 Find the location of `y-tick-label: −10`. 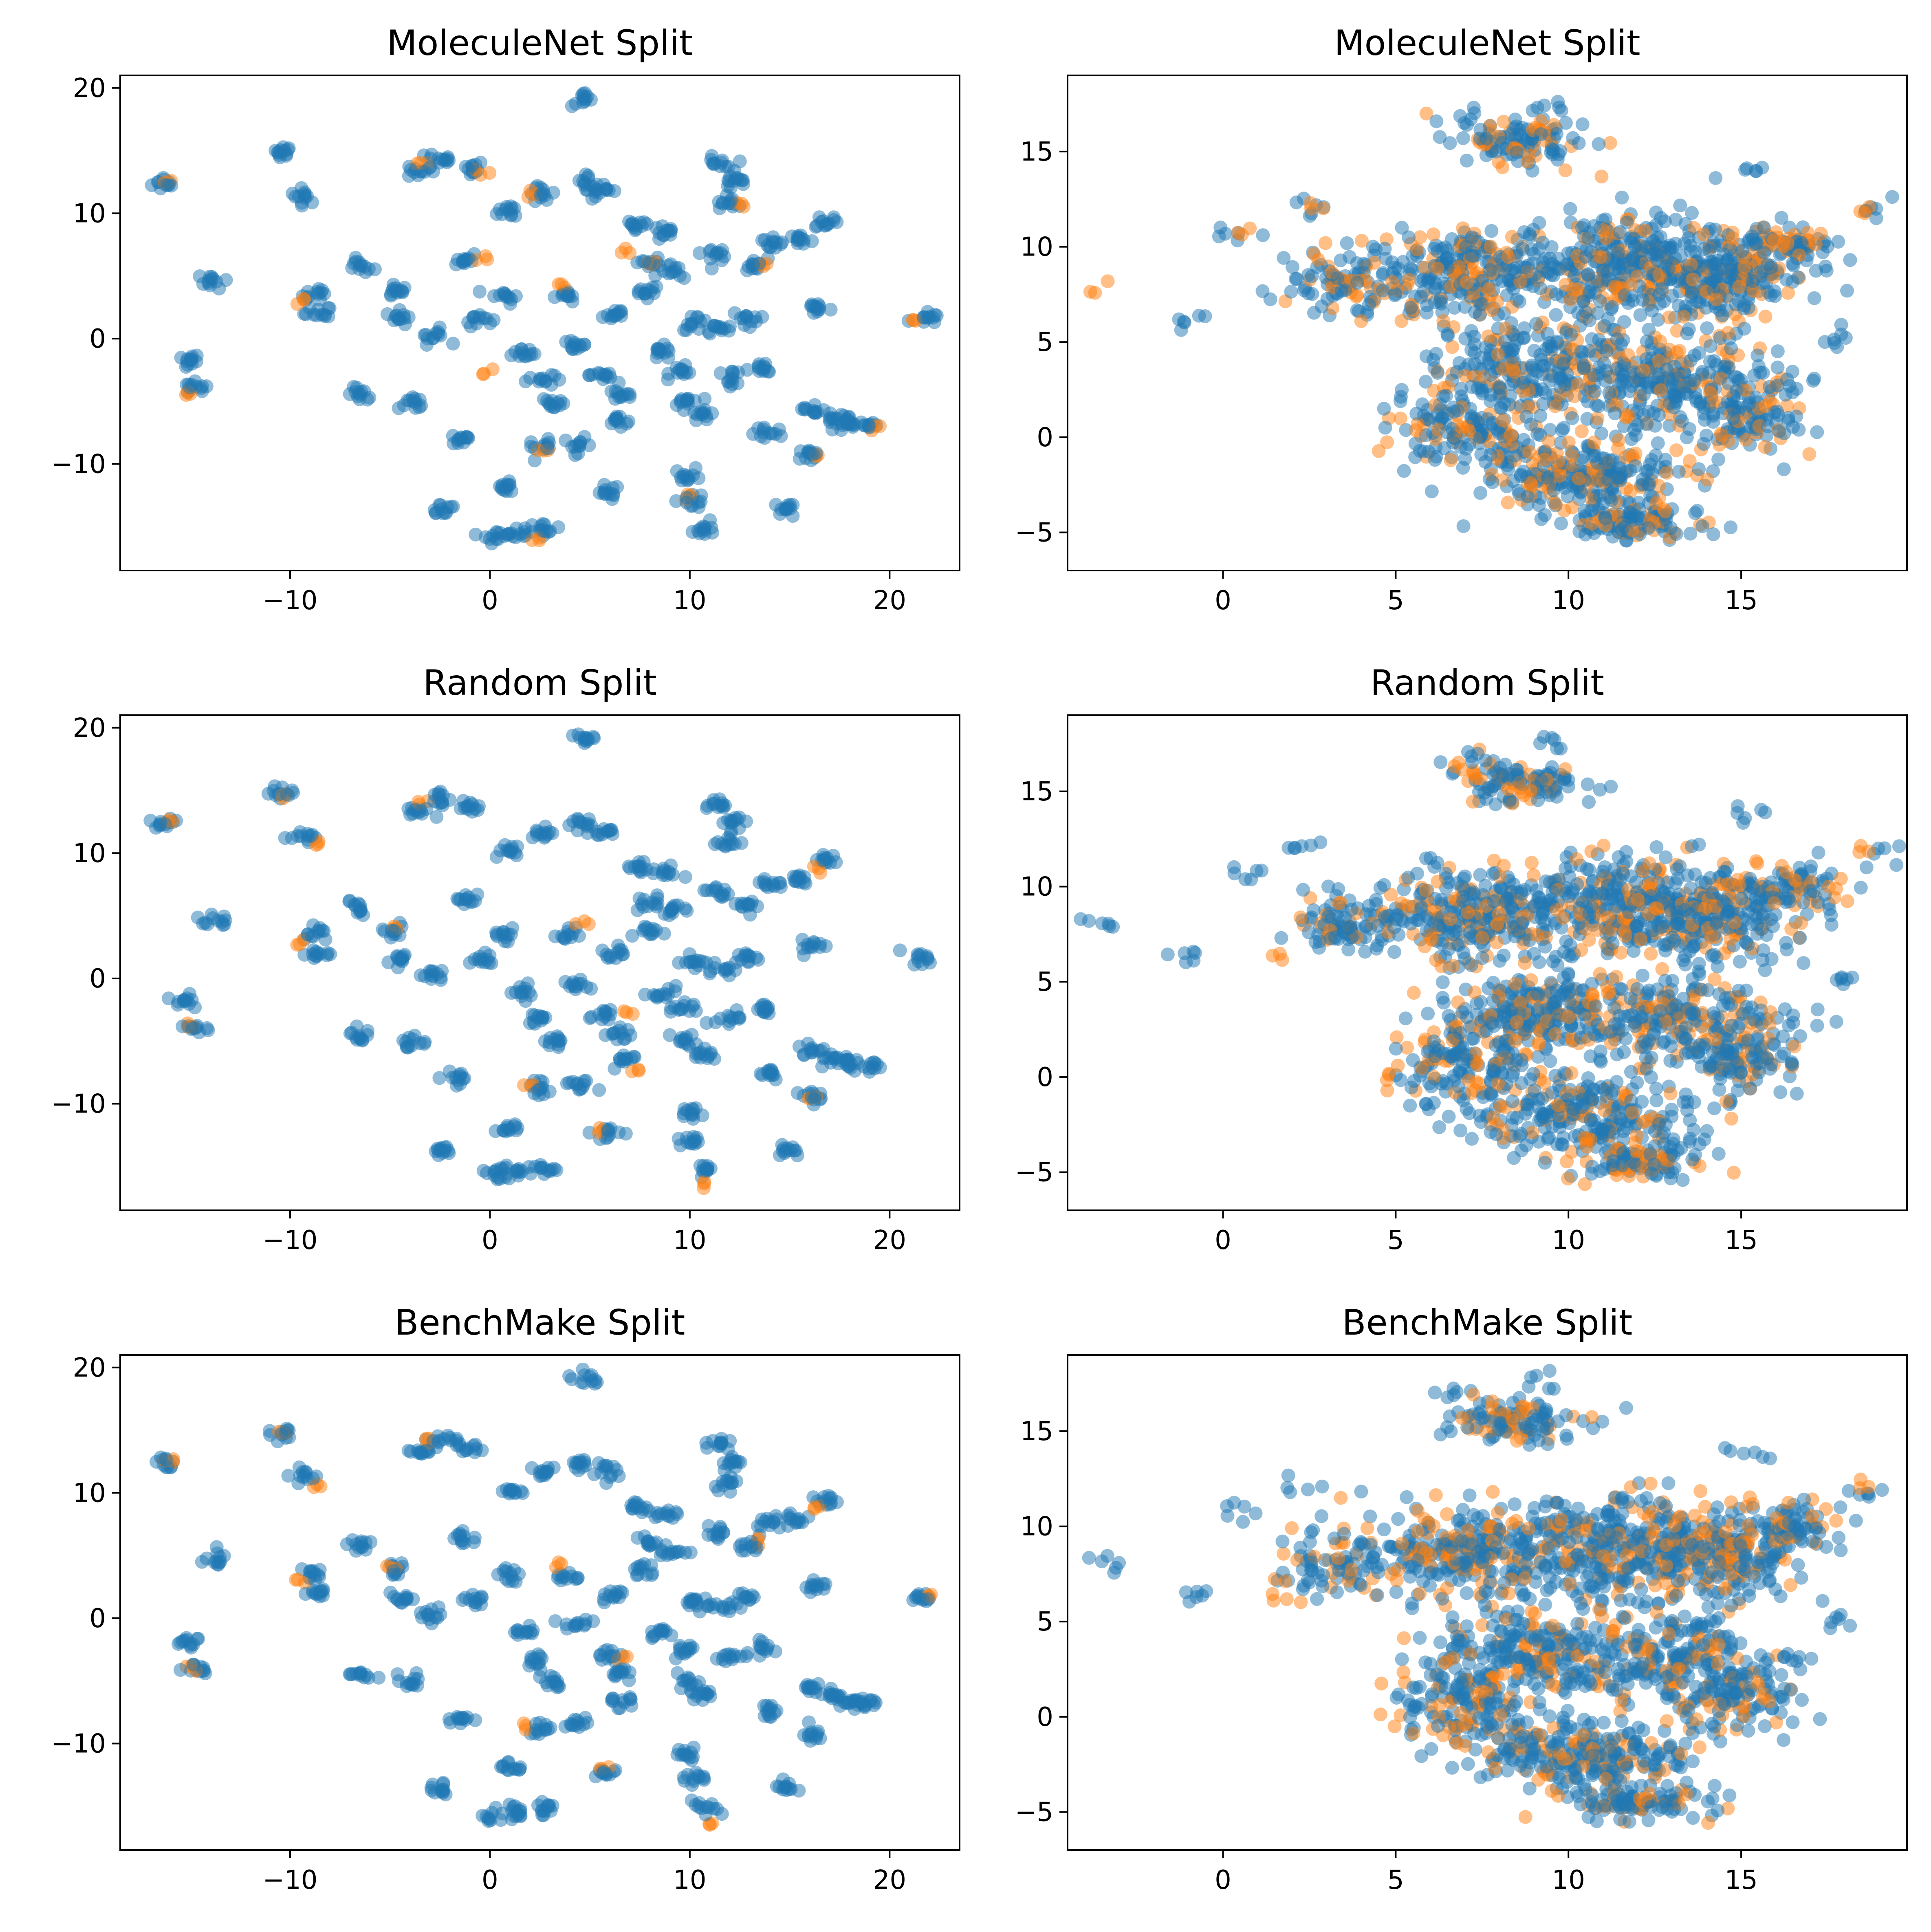

y-tick-label: −10 is located at coordinates (78, 464).